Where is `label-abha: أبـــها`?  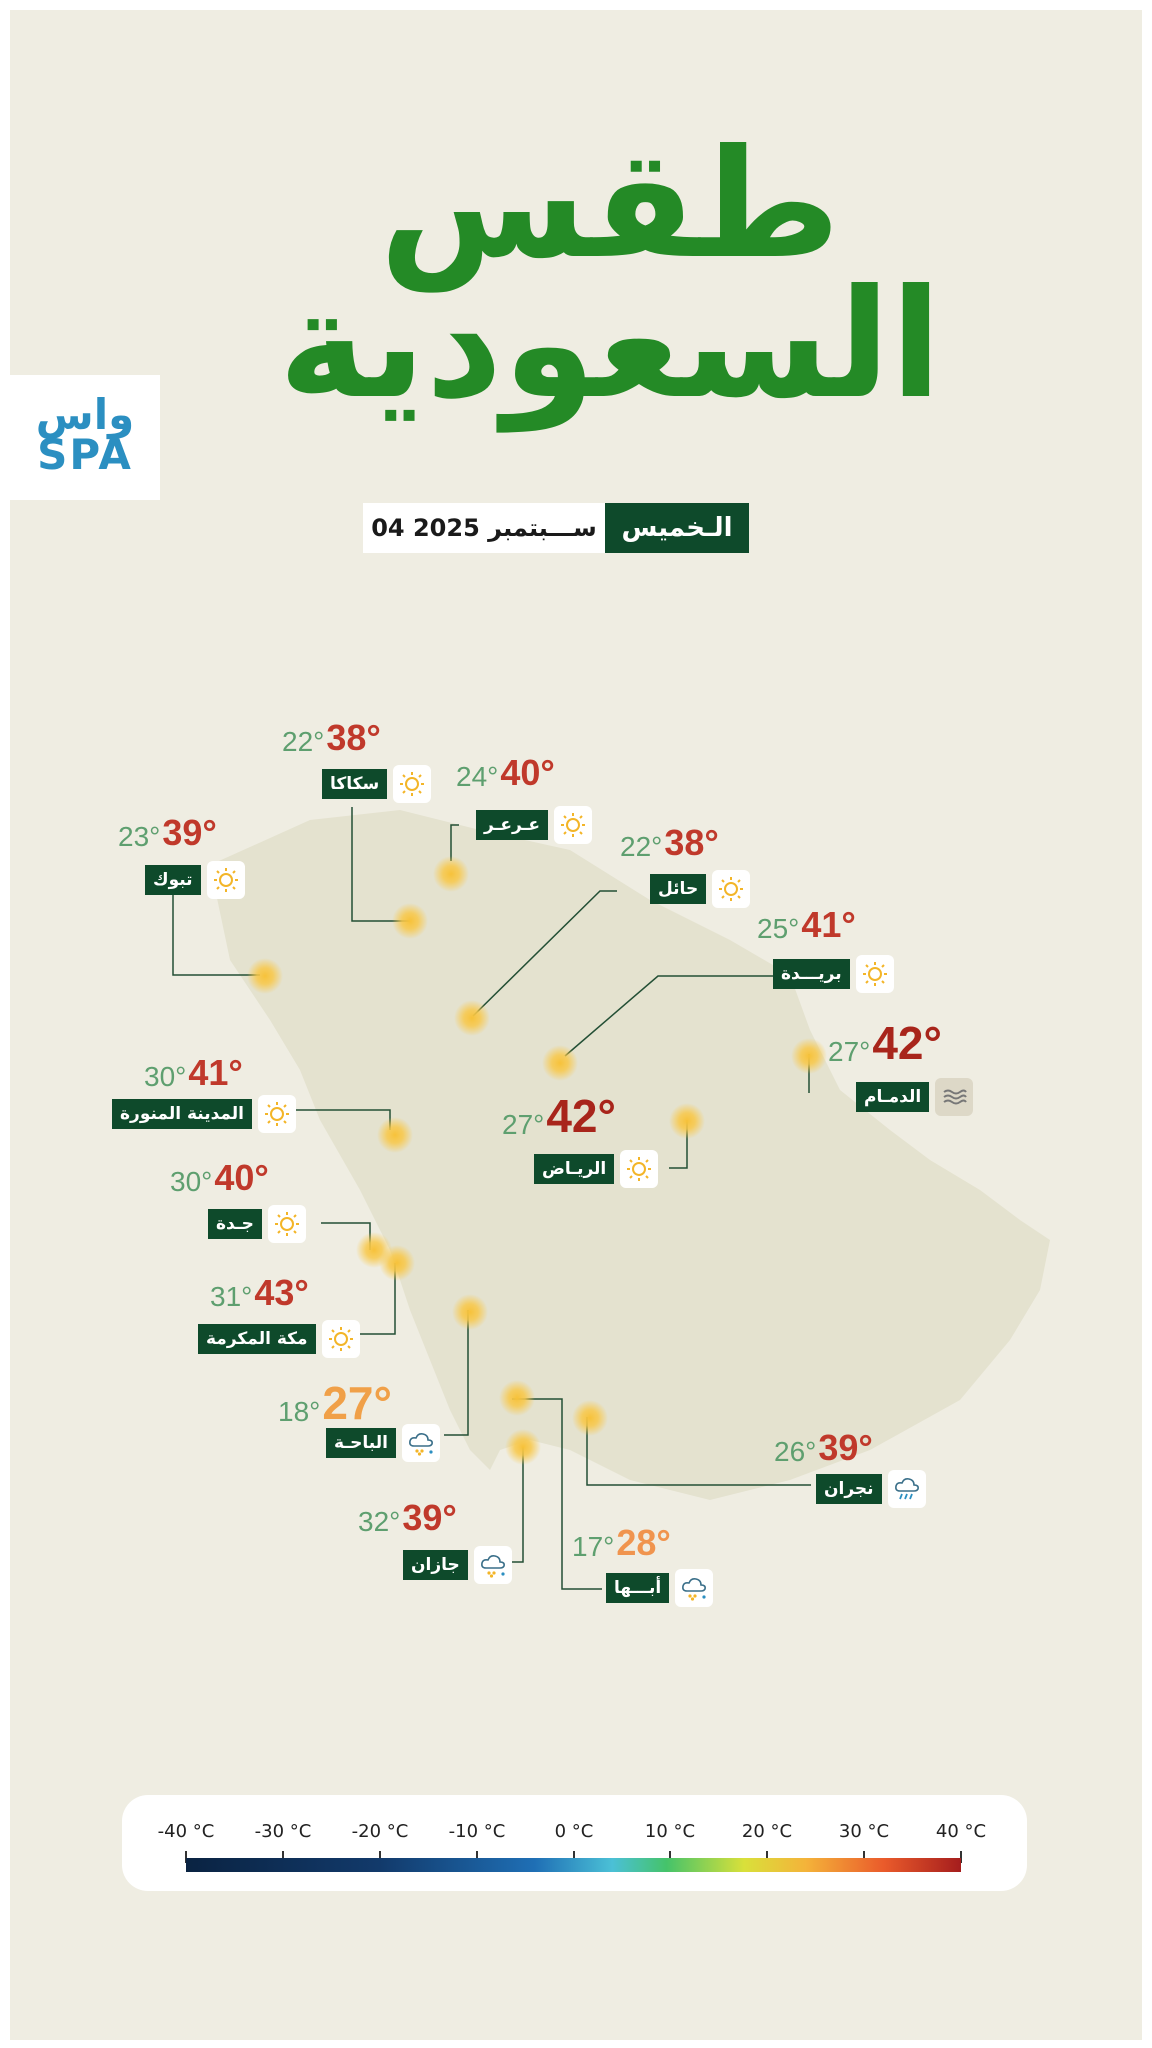 label-abha: أبـــها is located at coordinates (660, 1588).